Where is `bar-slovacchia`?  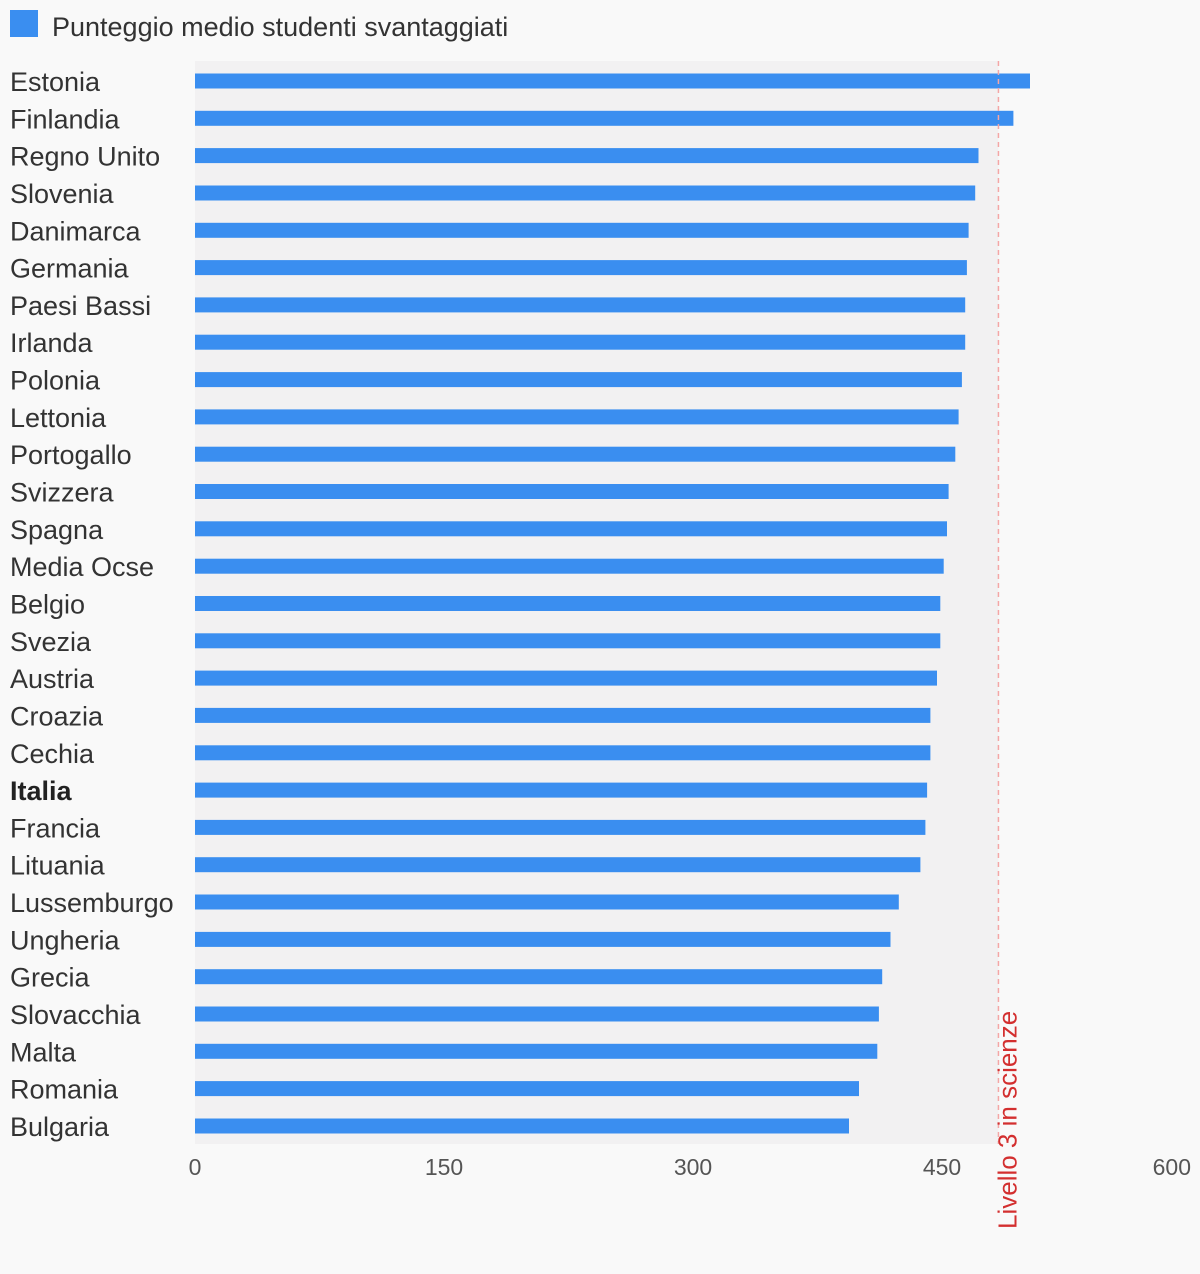
bar-slovacchia is located at coordinates (537, 1014).